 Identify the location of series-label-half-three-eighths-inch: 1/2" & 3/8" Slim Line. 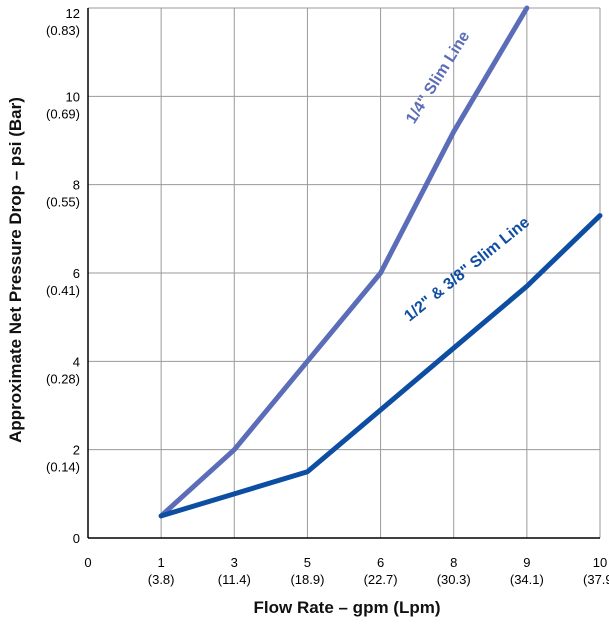
(467, 269).